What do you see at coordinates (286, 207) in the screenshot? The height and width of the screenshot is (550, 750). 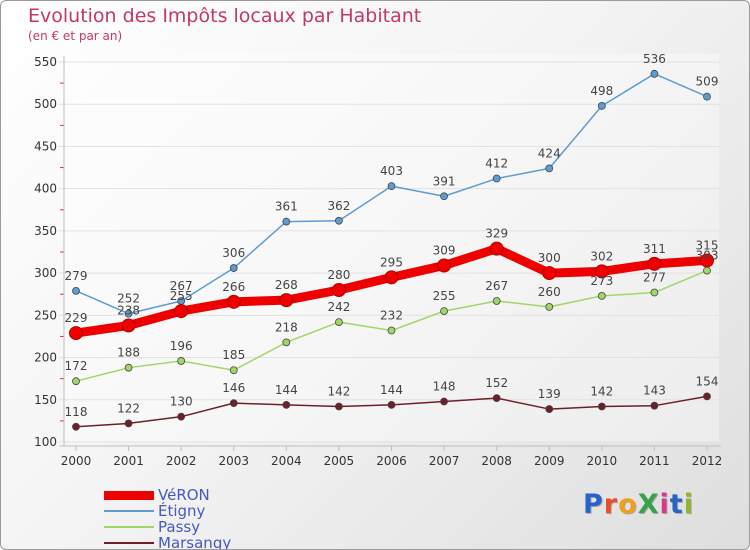 I see `data-label: 361` at bounding box center [286, 207].